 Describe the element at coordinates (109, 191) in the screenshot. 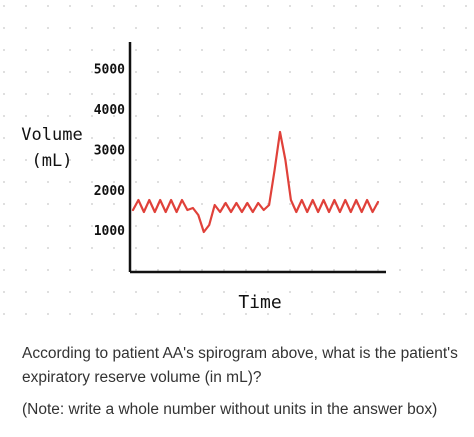

I see `y-tick-label: 2000` at that location.